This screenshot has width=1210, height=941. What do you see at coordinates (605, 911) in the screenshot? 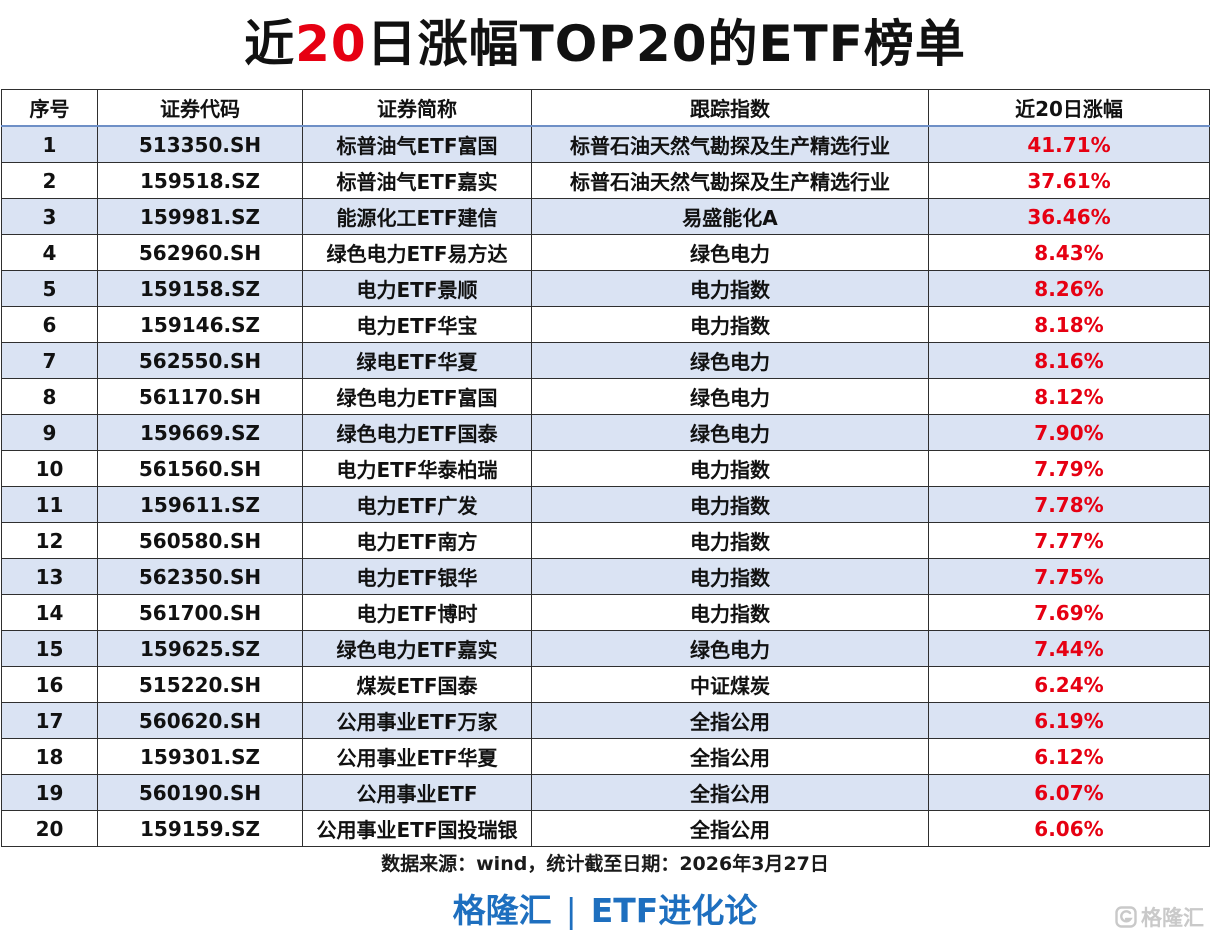
I see `footer-brand: 格隆汇 | ETF进化论` at bounding box center [605, 911].